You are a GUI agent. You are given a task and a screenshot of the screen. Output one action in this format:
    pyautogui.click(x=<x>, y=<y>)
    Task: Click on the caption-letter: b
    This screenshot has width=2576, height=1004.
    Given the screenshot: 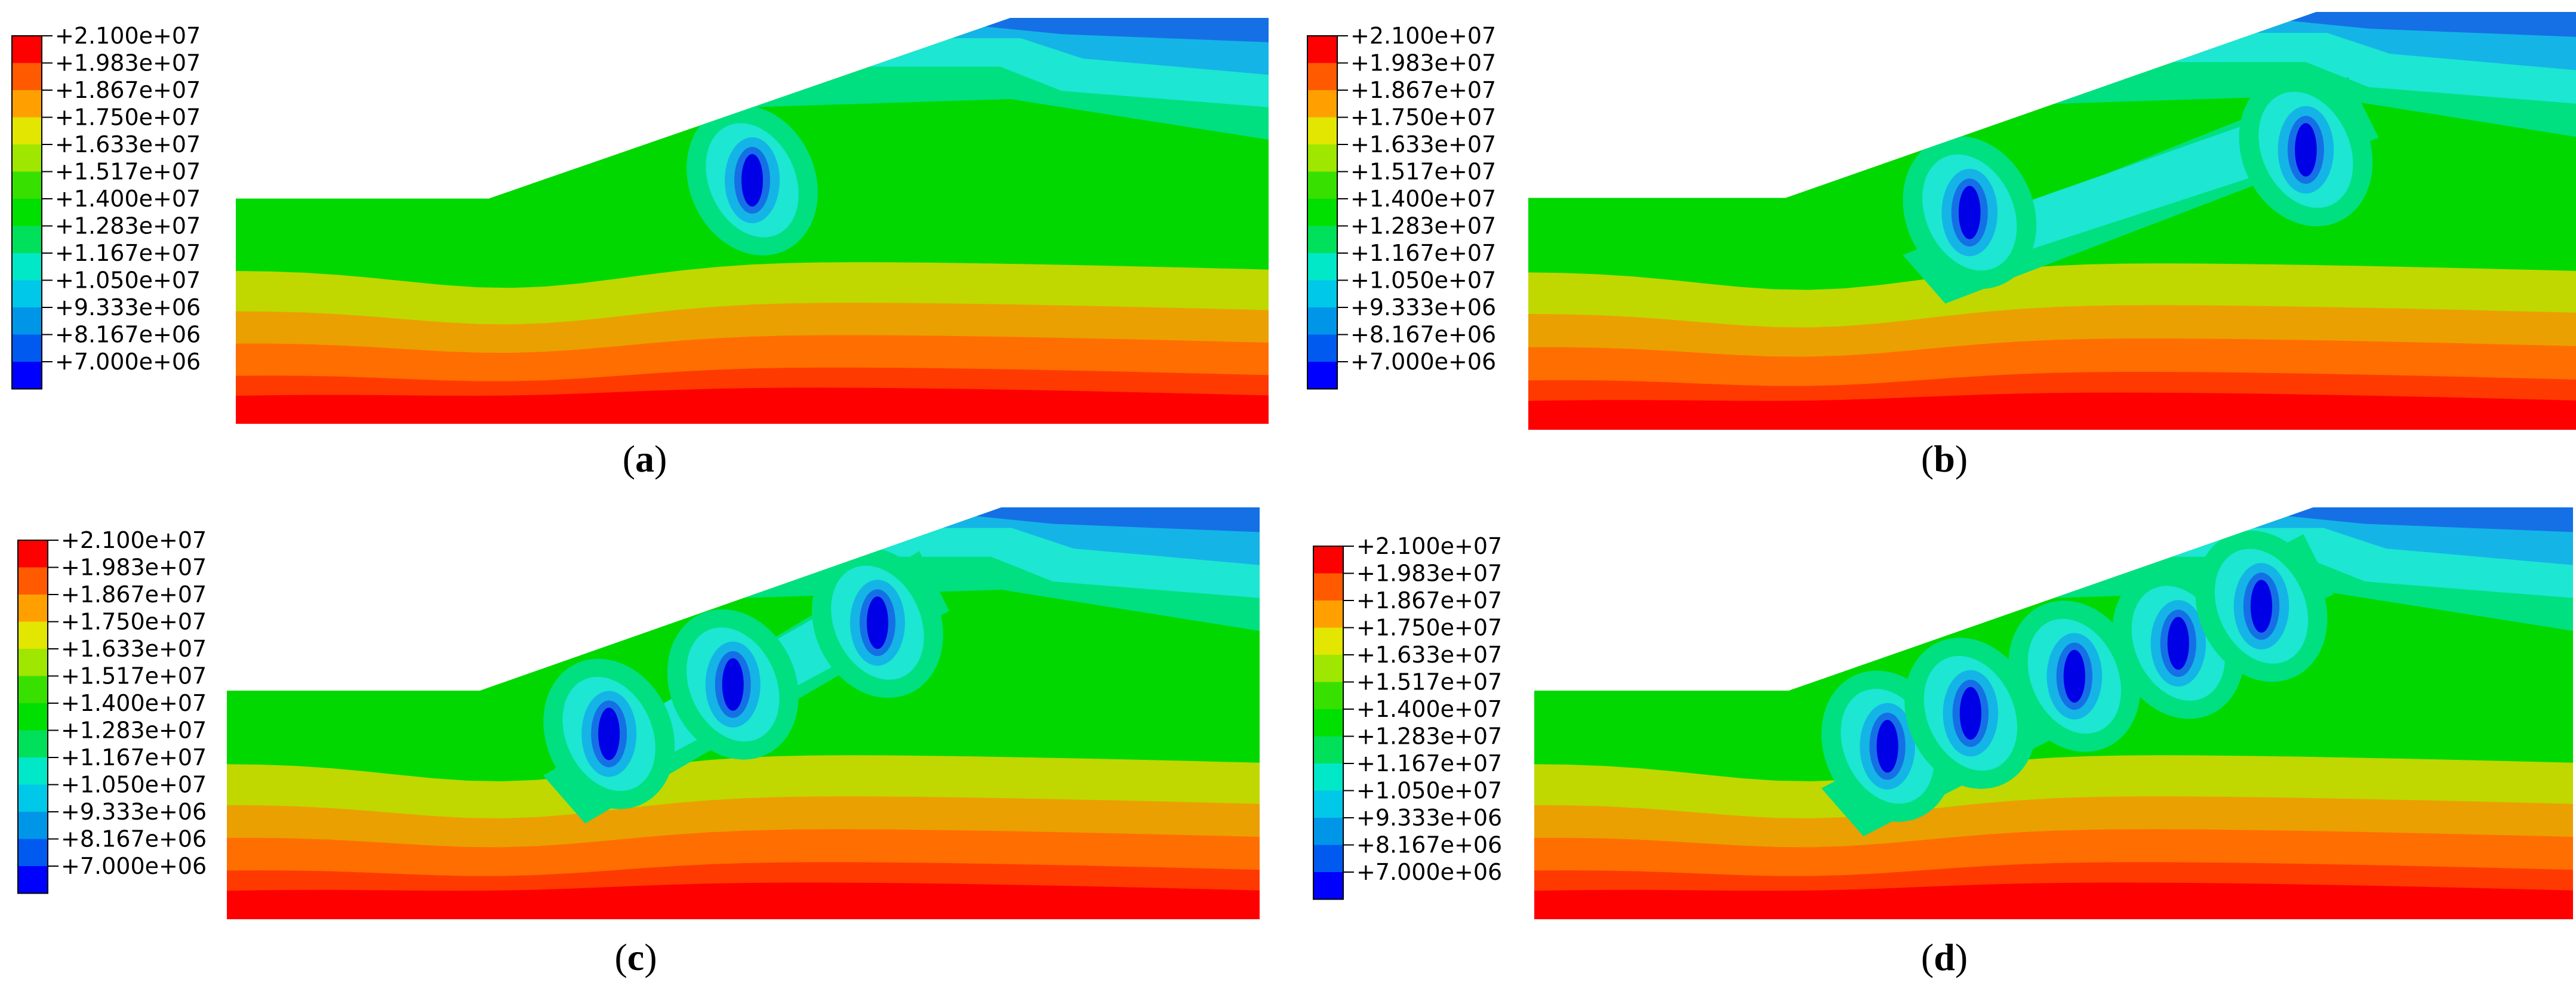 What is the action you would take?
    pyautogui.click(x=1944, y=459)
    